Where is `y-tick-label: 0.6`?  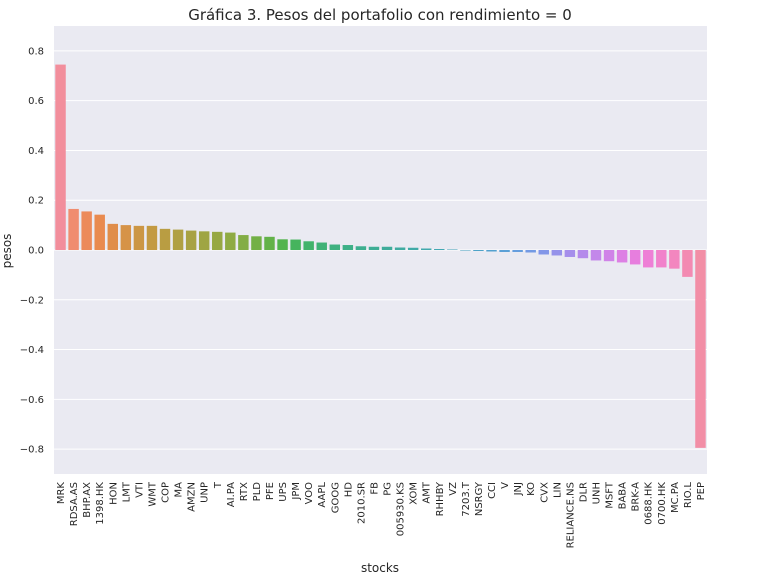 y-tick-label: 0.6 is located at coordinates (36, 101).